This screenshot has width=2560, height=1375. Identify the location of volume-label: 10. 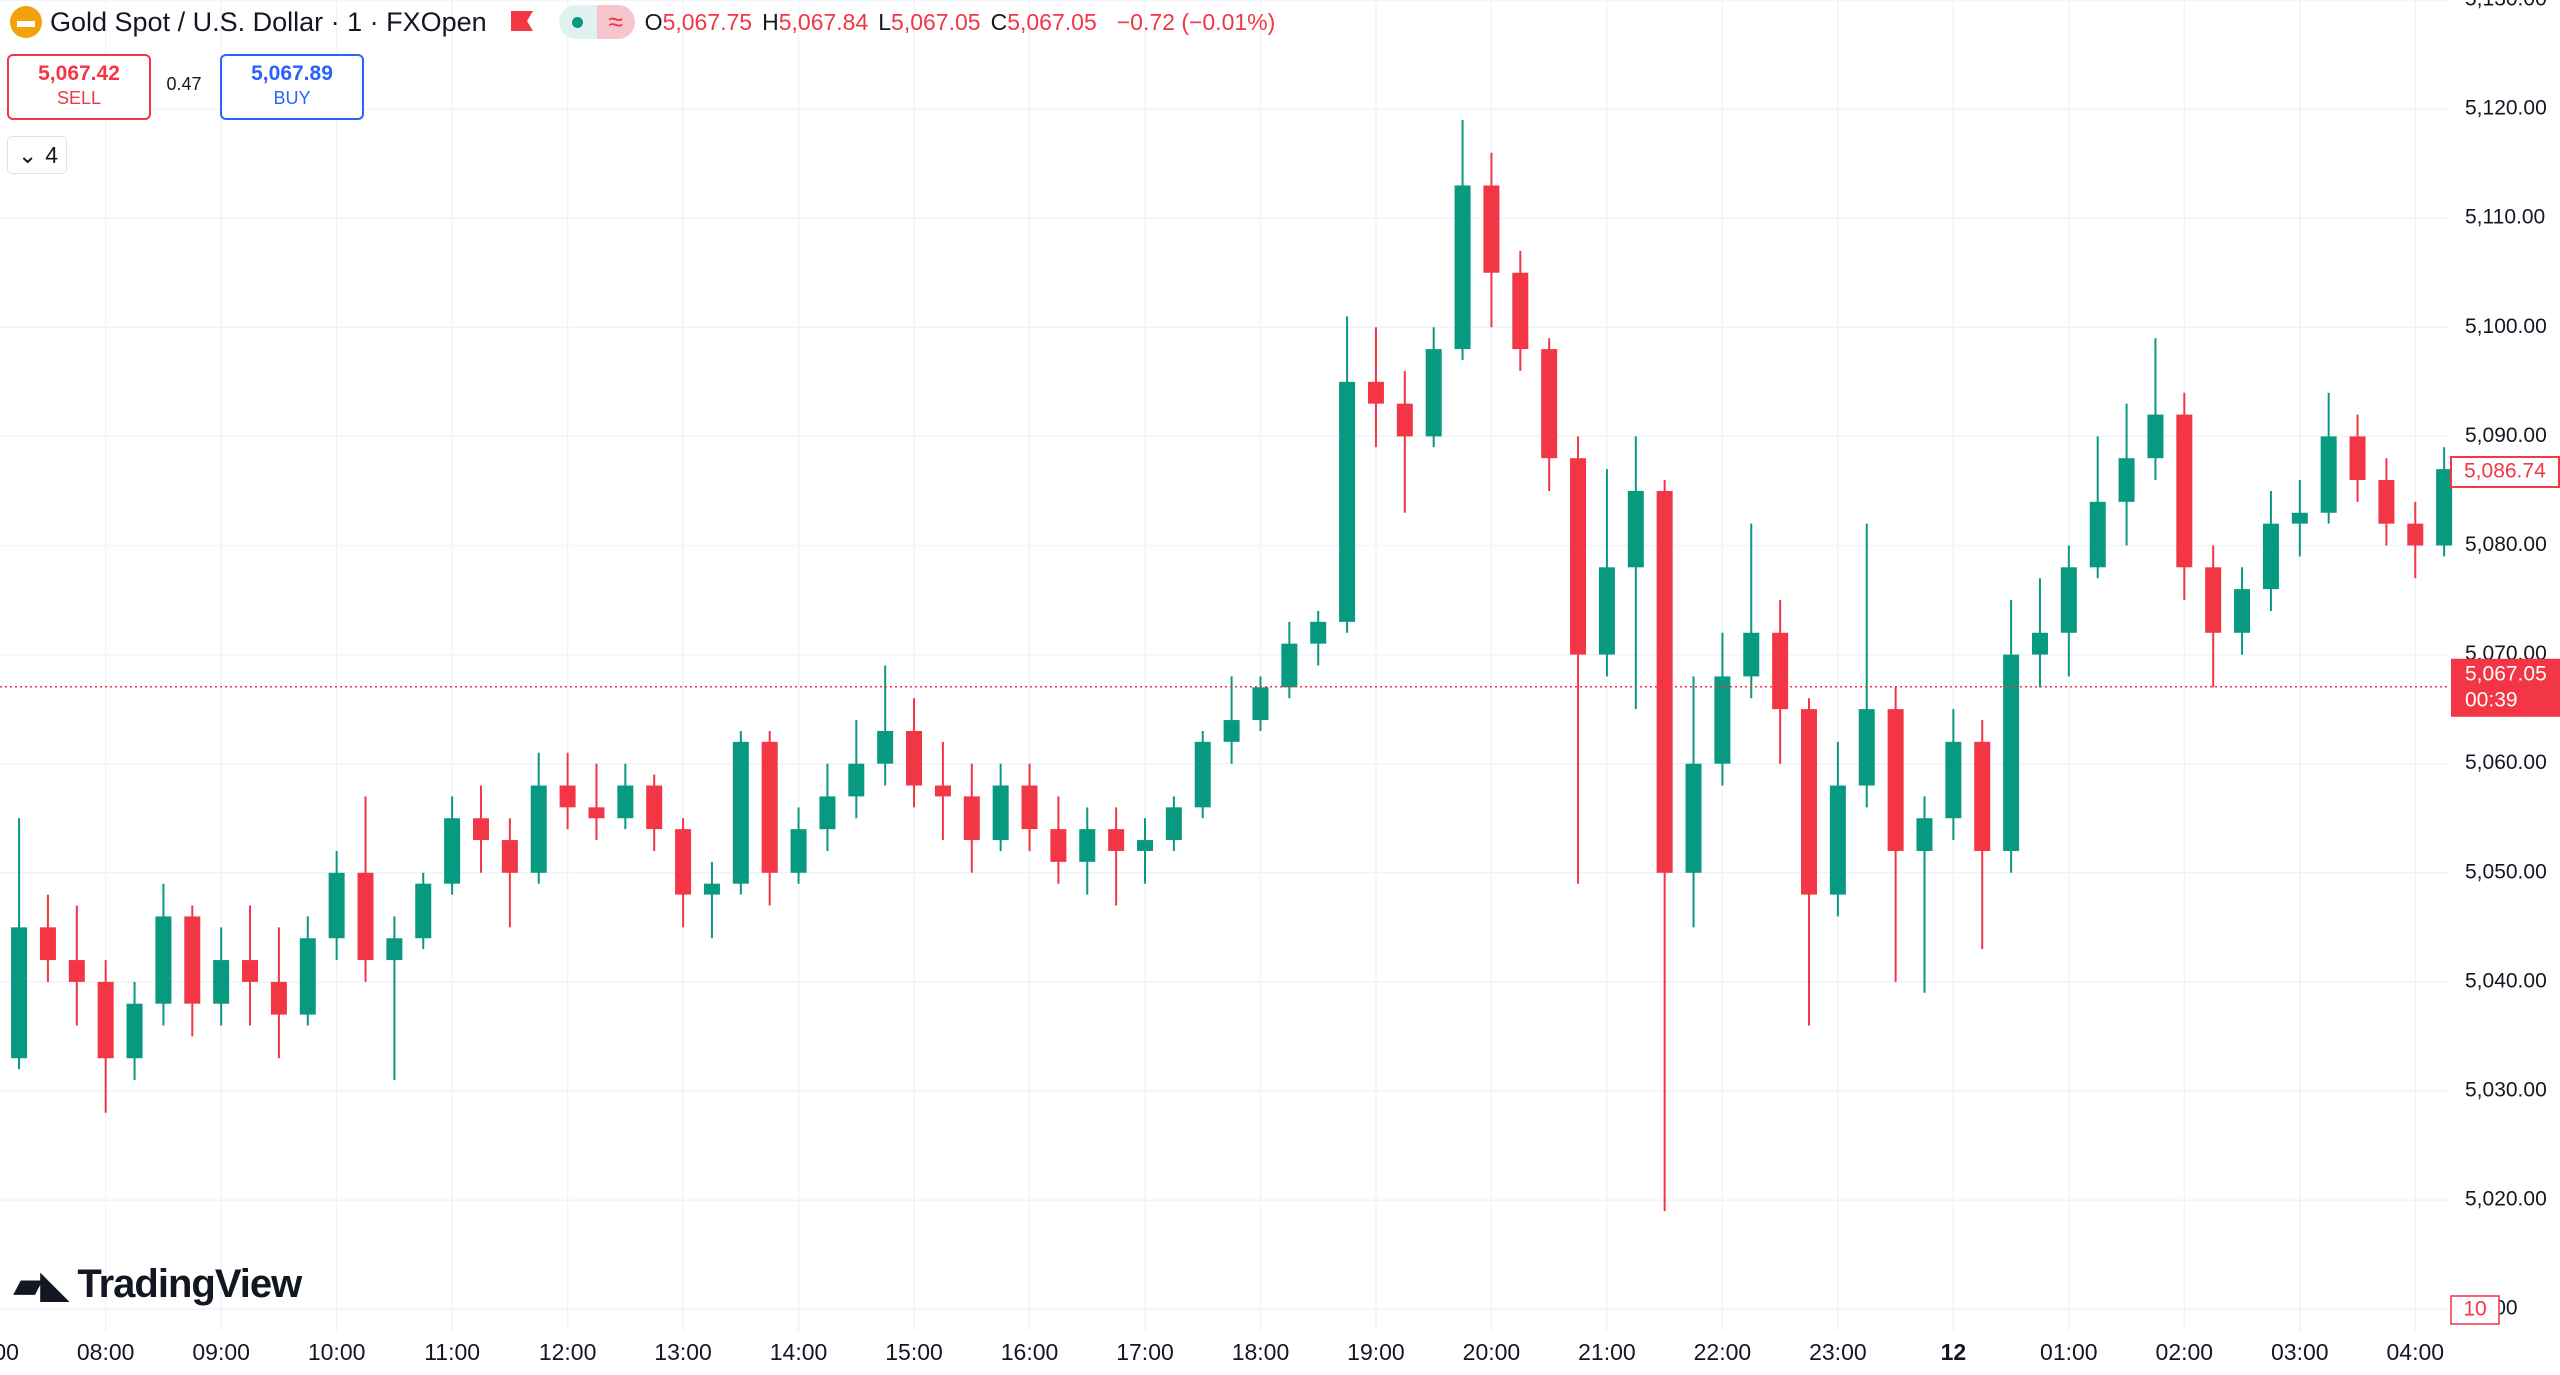
(2474, 1309).